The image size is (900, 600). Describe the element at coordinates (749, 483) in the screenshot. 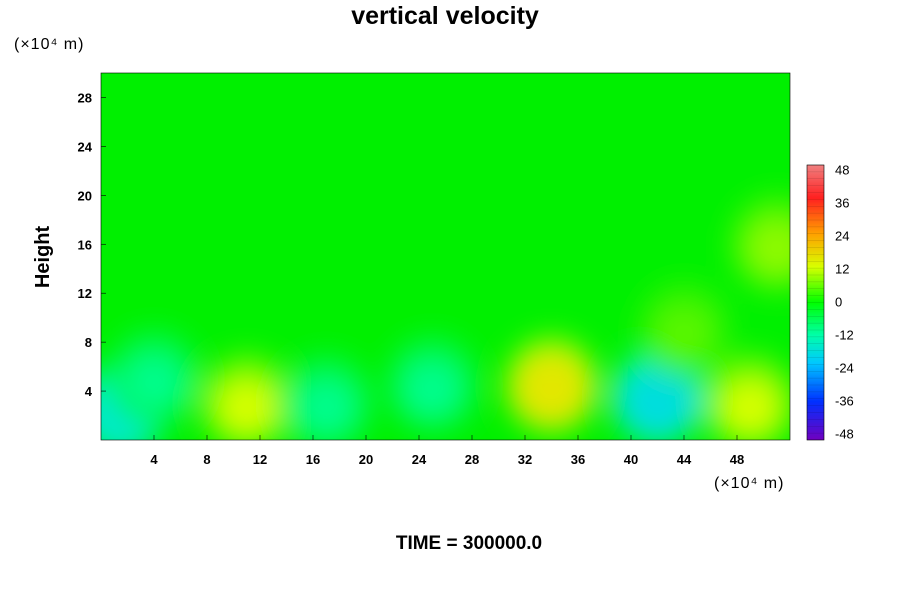

I see `x-axis-unit: (×10⁴ m)` at that location.